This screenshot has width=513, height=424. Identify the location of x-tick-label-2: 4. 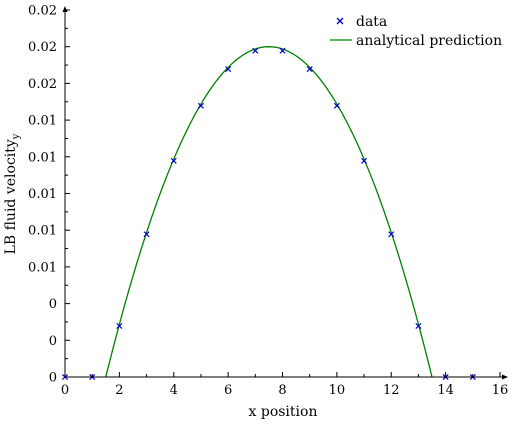
(174, 390).